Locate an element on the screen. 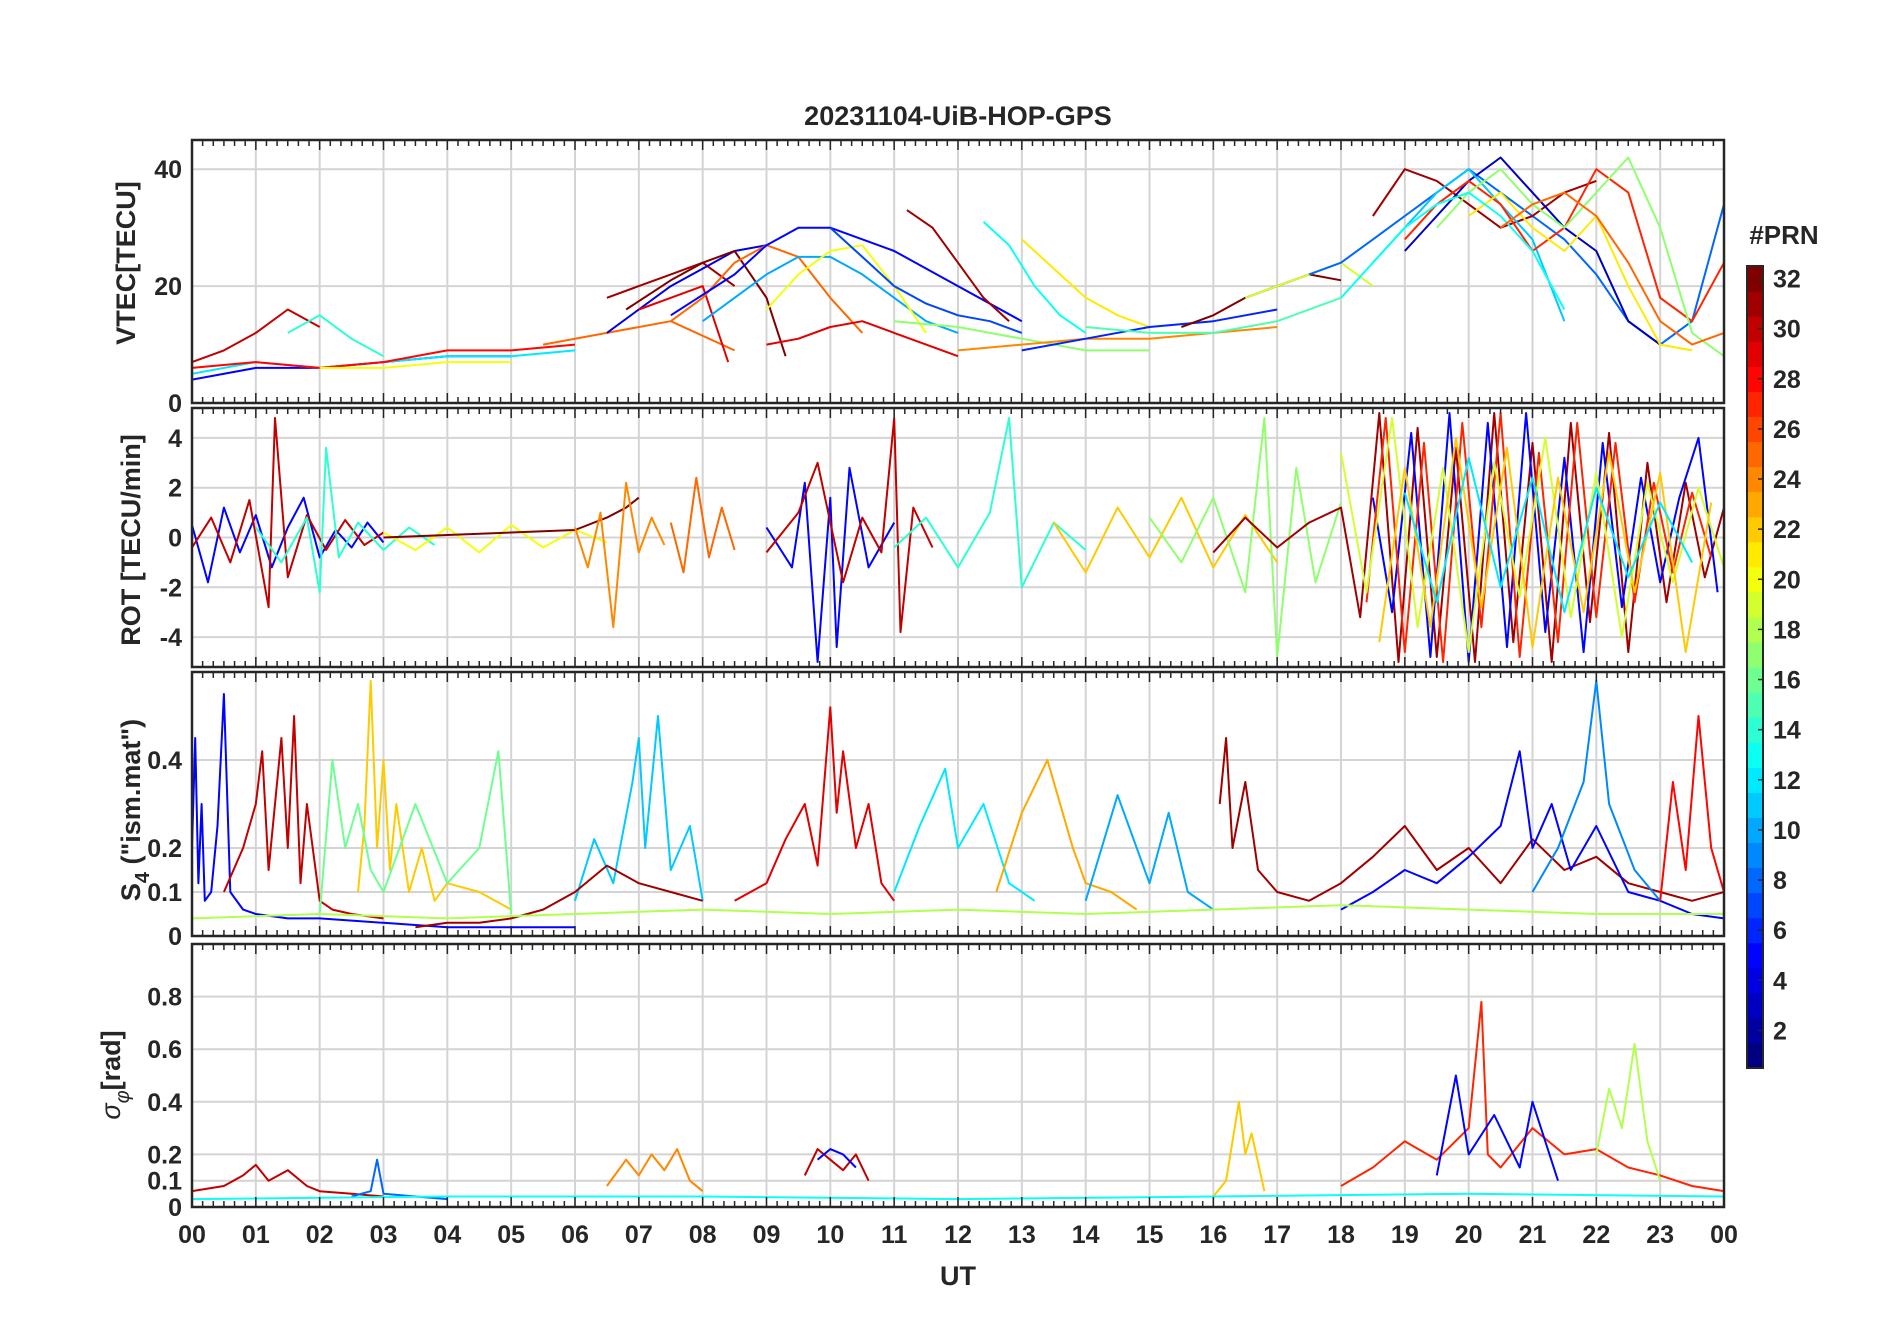 The height and width of the screenshot is (1330, 1902). colorbar-tick-label: 20 is located at coordinates (1787, 580).